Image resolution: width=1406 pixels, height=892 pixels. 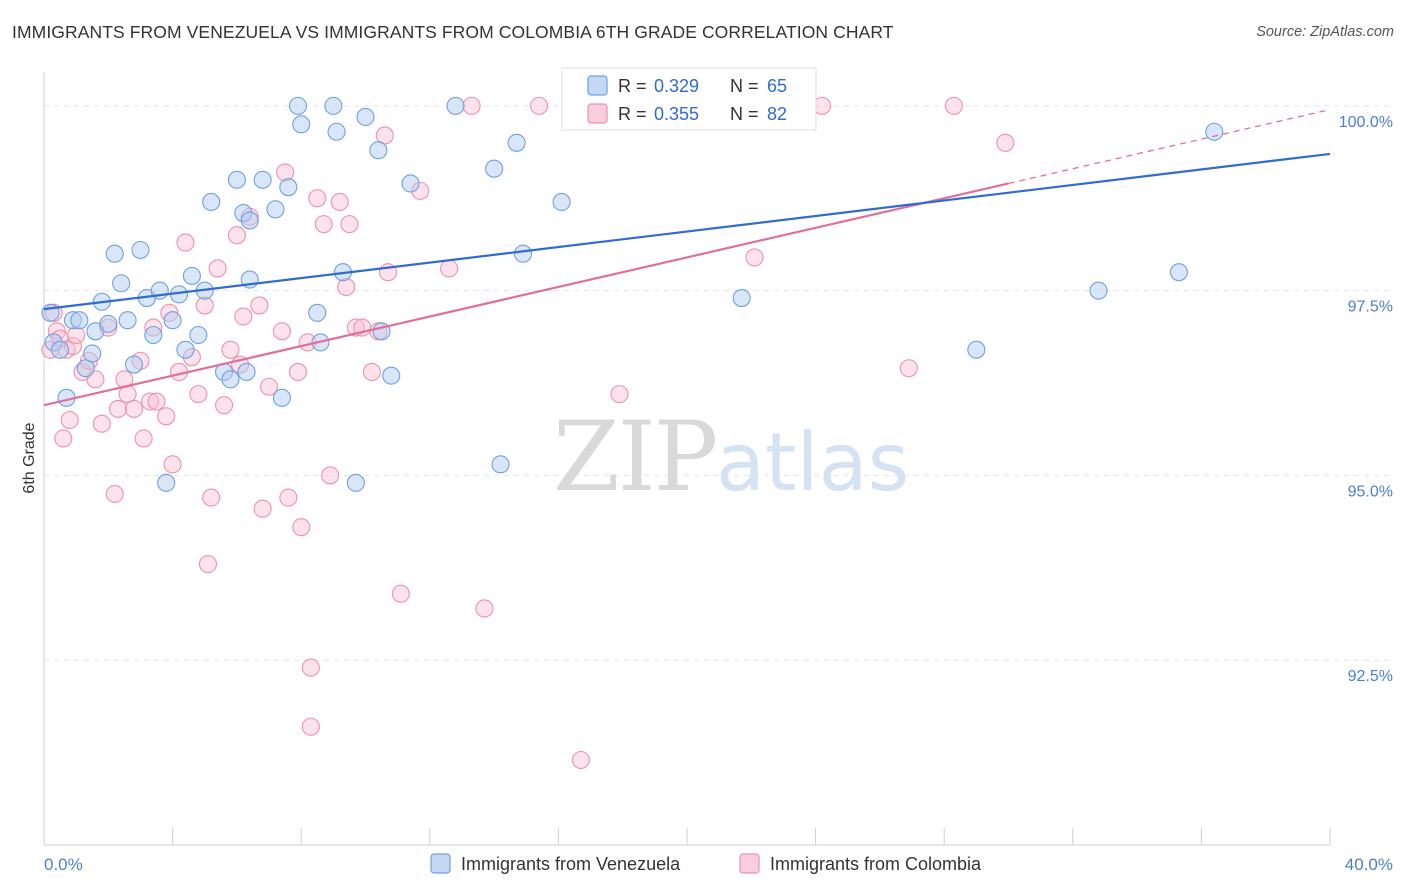 I want to click on watermark-zip: ZIP, so click(x=634, y=457).